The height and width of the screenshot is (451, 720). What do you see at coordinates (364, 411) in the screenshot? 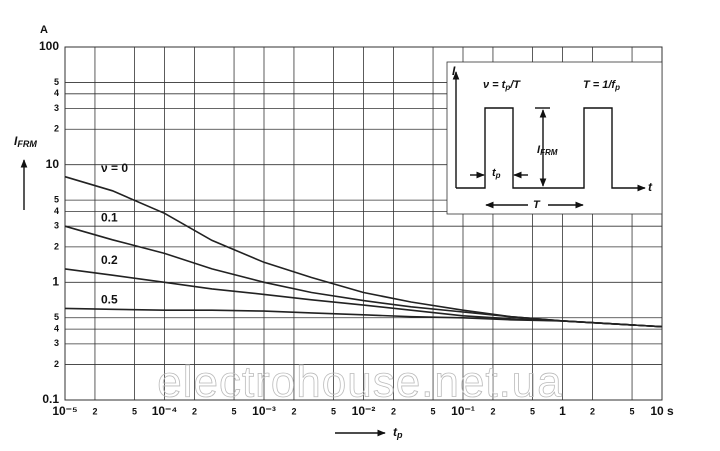
I see `x-tick-label: 10⁻²` at bounding box center [364, 411].